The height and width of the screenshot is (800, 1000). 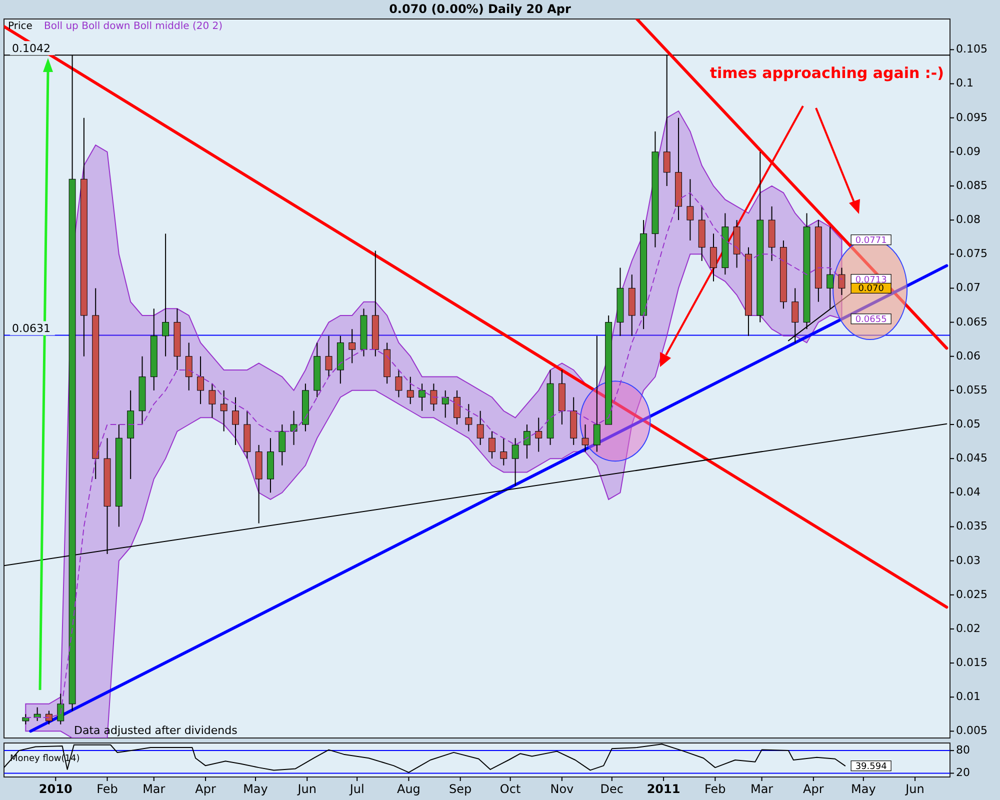 What do you see at coordinates (55, 789) in the screenshot?
I see `x-tick-label: 2010` at bounding box center [55, 789].